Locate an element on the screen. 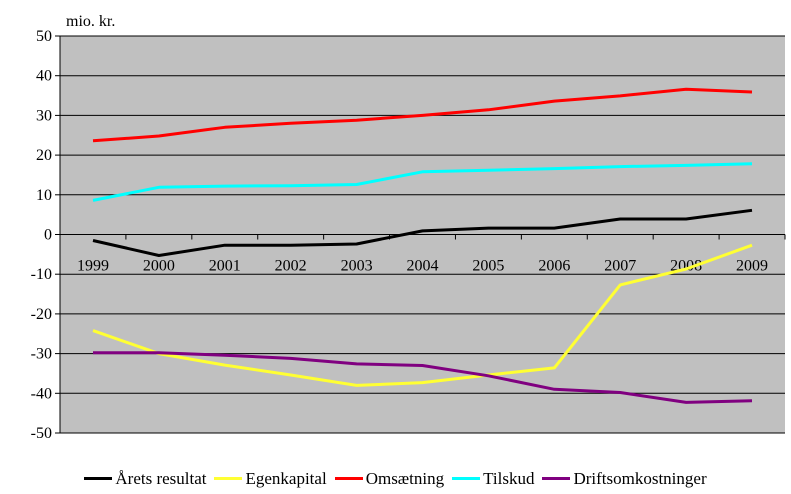 The image size is (791, 494). legend-entry: Tilskud is located at coordinates (493, 479).